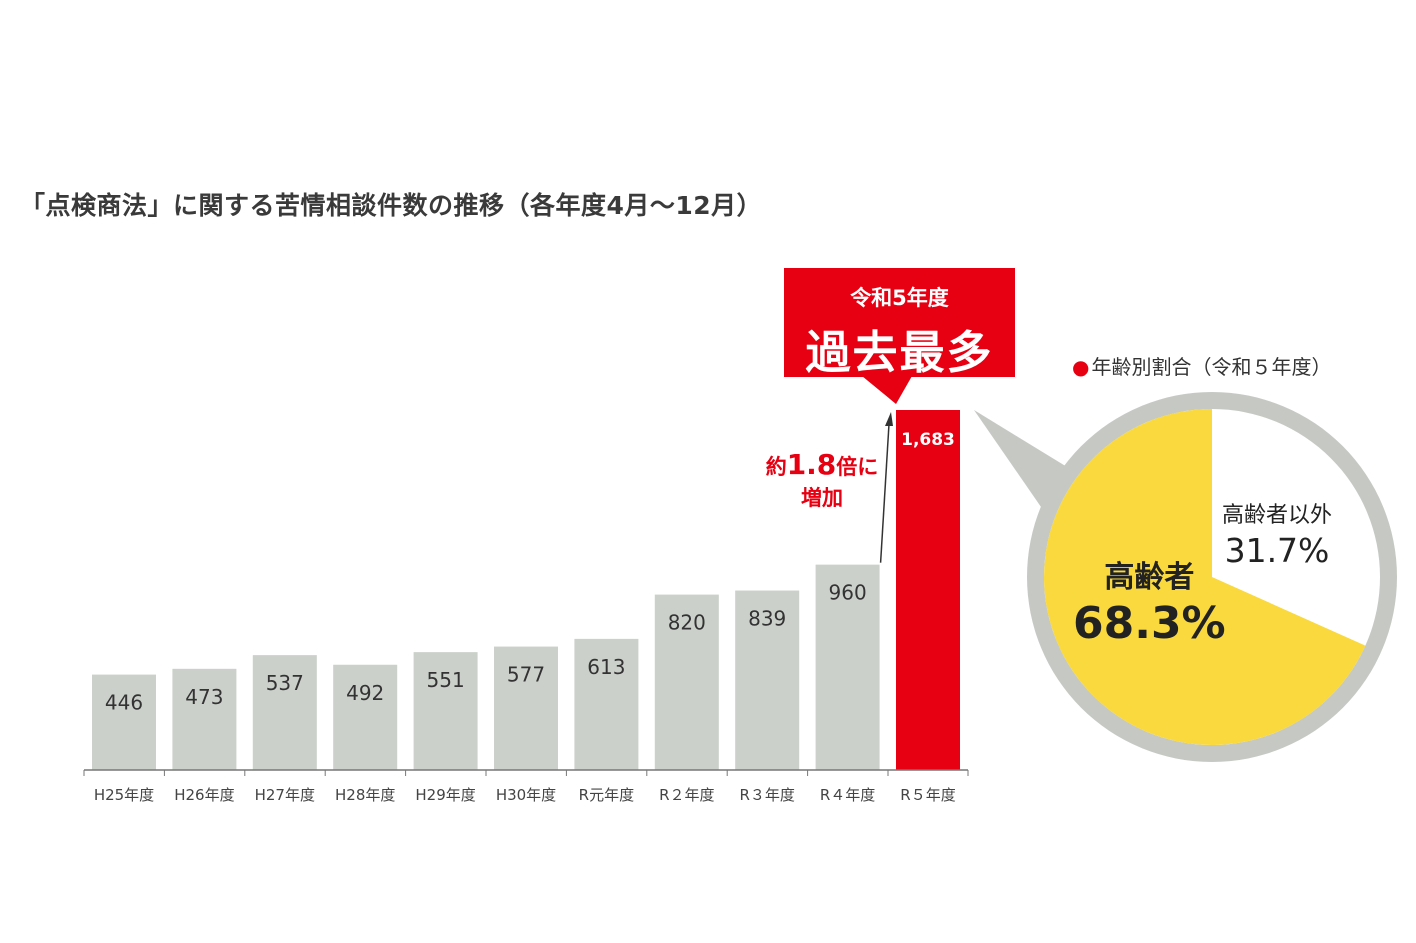 The image size is (1416, 943). What do you see at coordinates (811, 464) in the screenshot?
I see `increase-value: 1.8` at bounding box center [811, 464].